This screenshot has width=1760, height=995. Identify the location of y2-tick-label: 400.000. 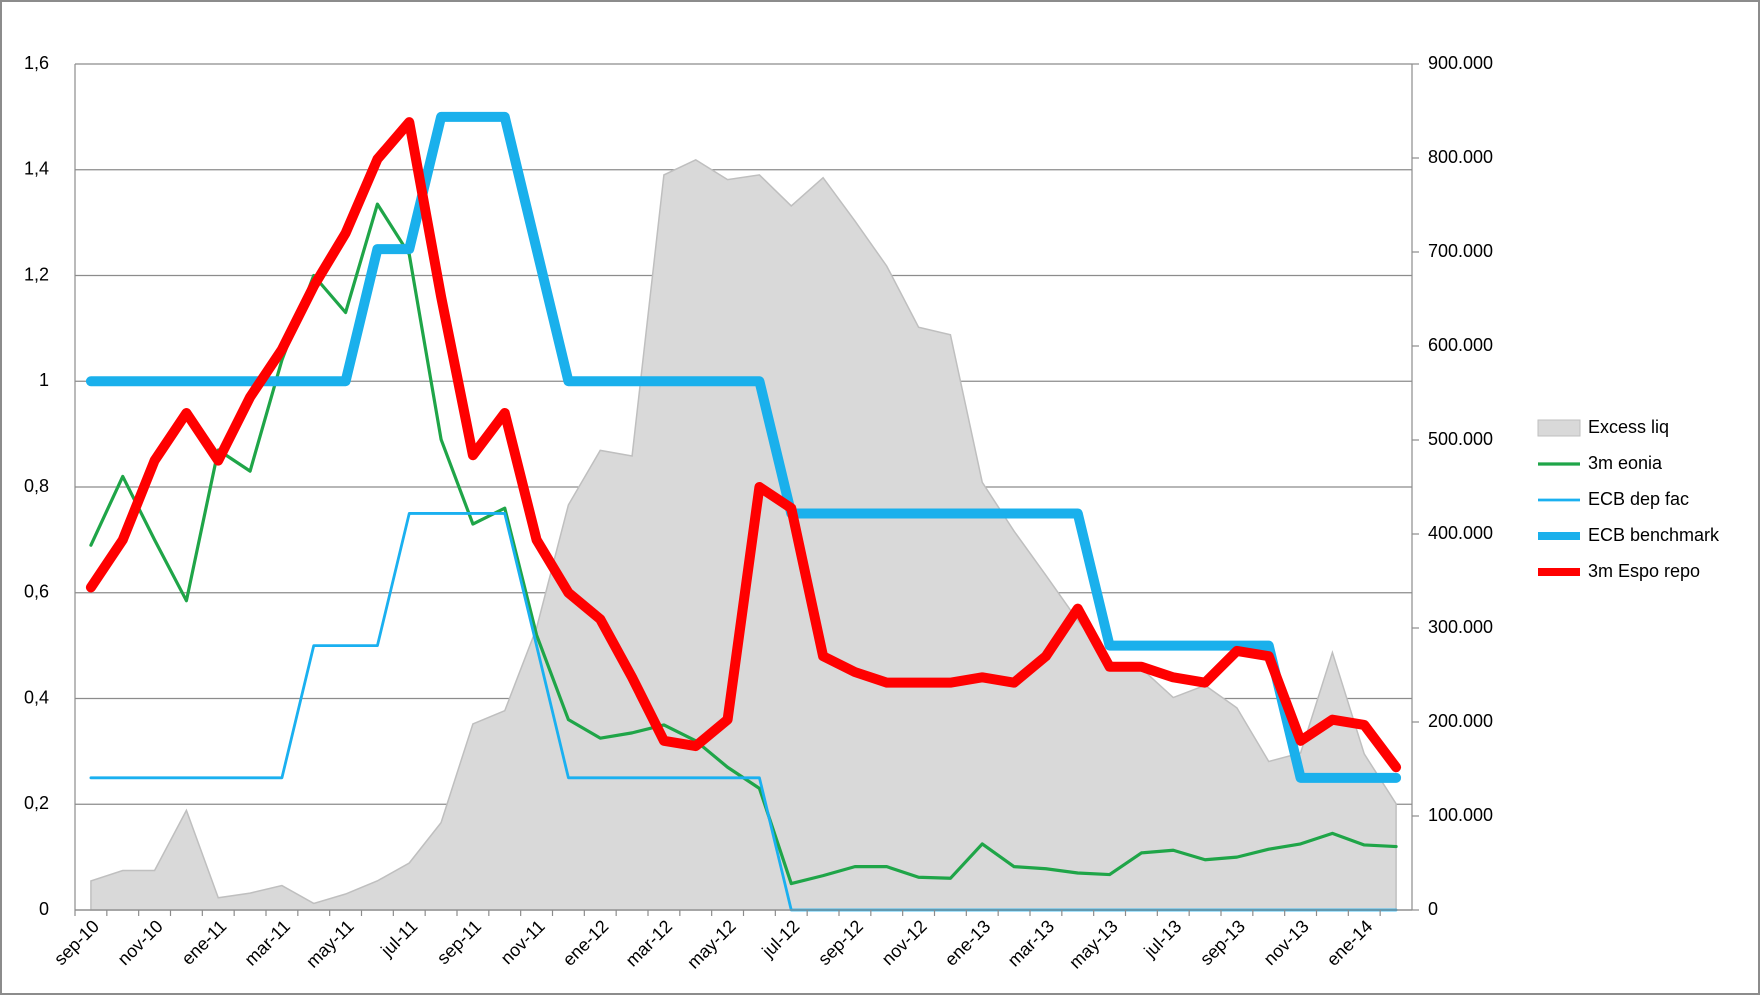
(1460, 533).